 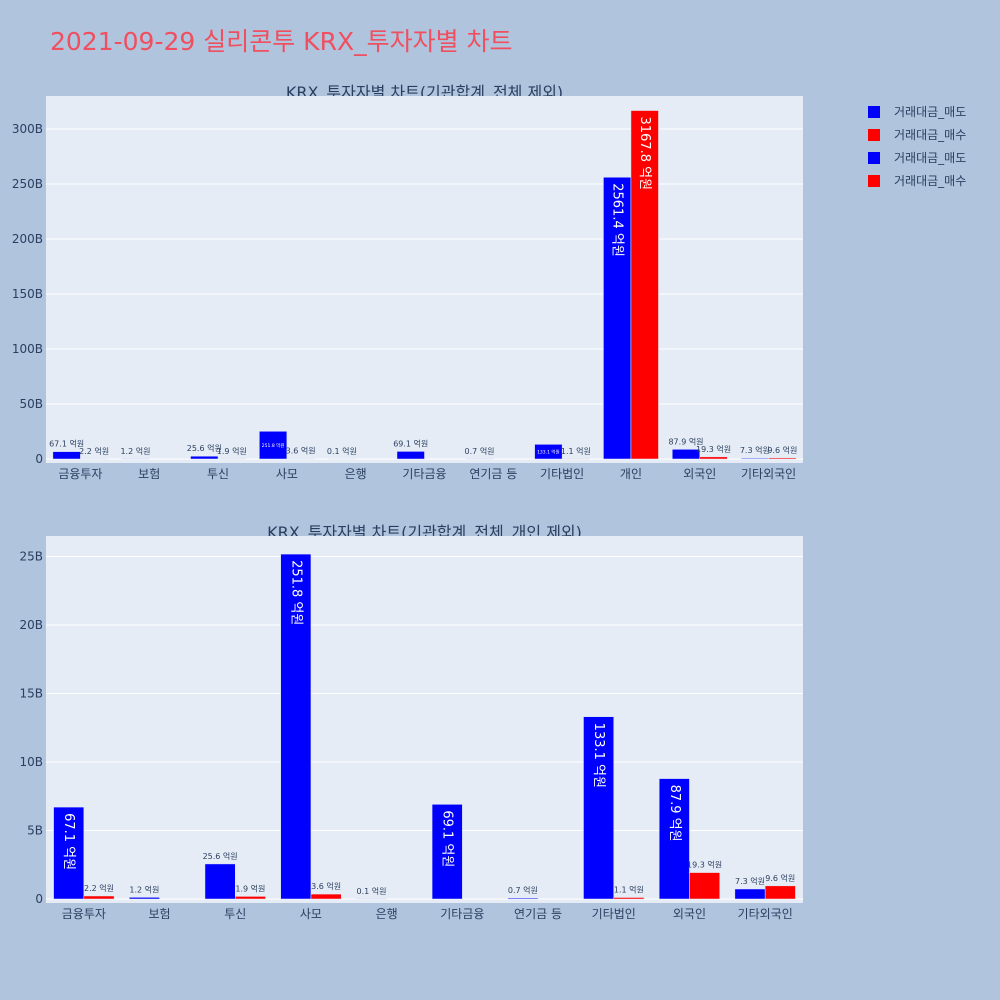 What do you see at coordinates (31, 625) in the screenshot?
I see `y-tick-label: 20B` at bounding box center [31, 625].